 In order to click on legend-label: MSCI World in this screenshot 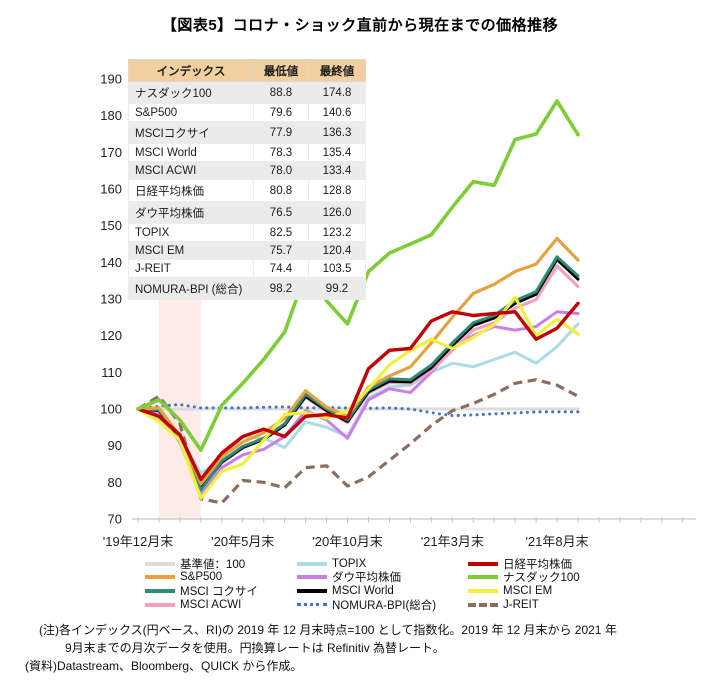, I will do `click(363, 590)`.